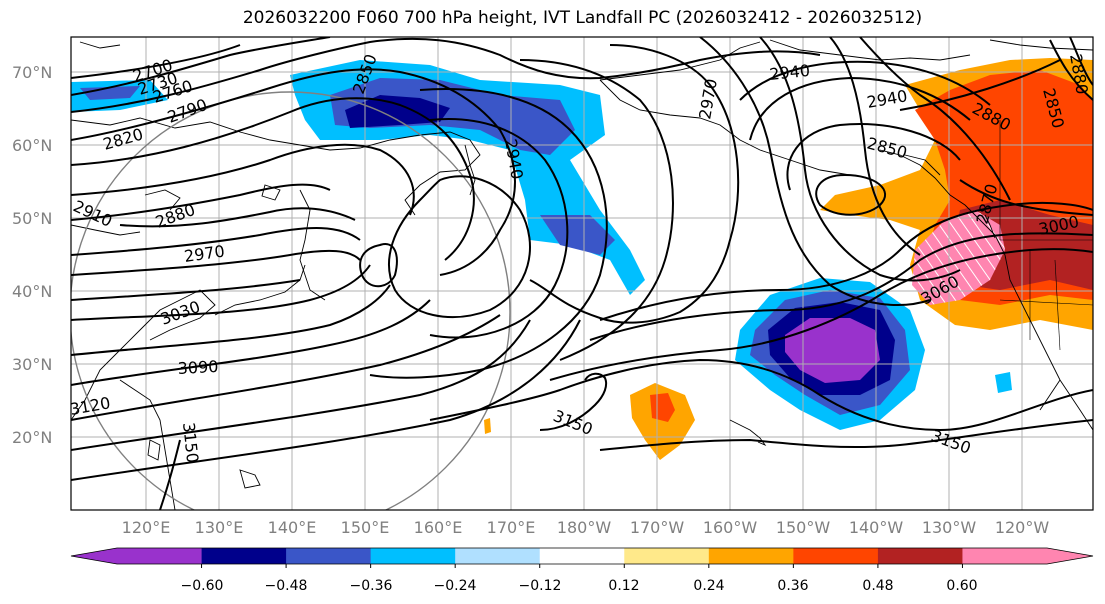  I want to click on contour-label: 3150, so click(190, 442).